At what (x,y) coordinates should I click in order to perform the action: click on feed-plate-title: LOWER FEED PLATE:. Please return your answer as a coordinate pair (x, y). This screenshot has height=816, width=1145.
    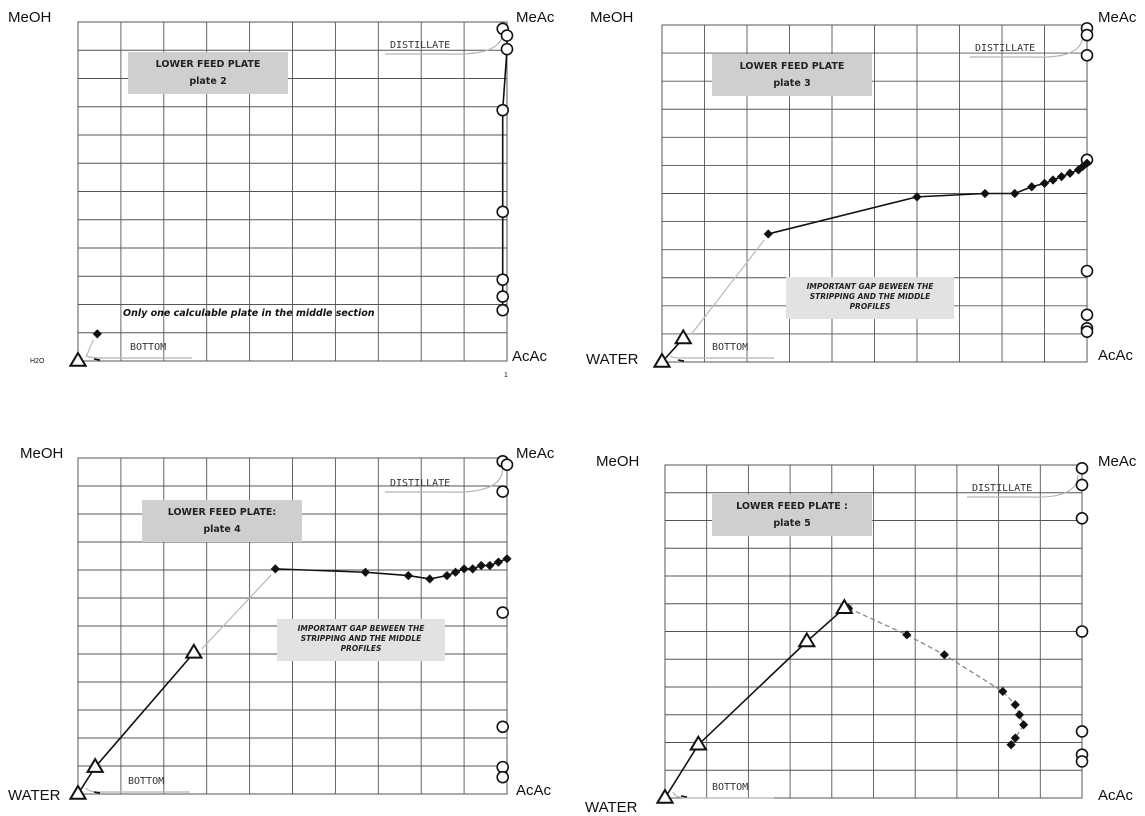
    Looking at the image, I should click on (222, 512).